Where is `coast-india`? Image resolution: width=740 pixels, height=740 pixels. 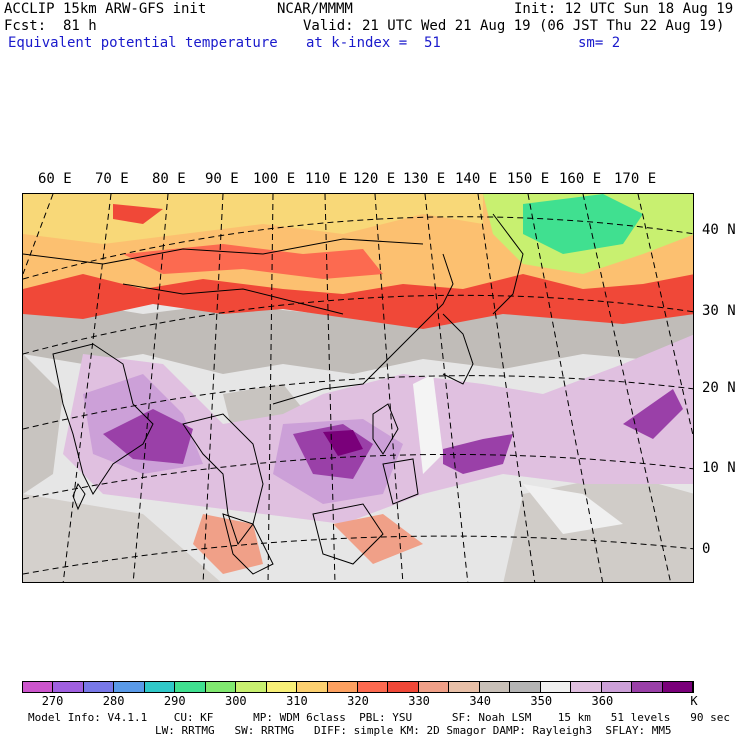
coast-india is located at coordinates (103, 419).